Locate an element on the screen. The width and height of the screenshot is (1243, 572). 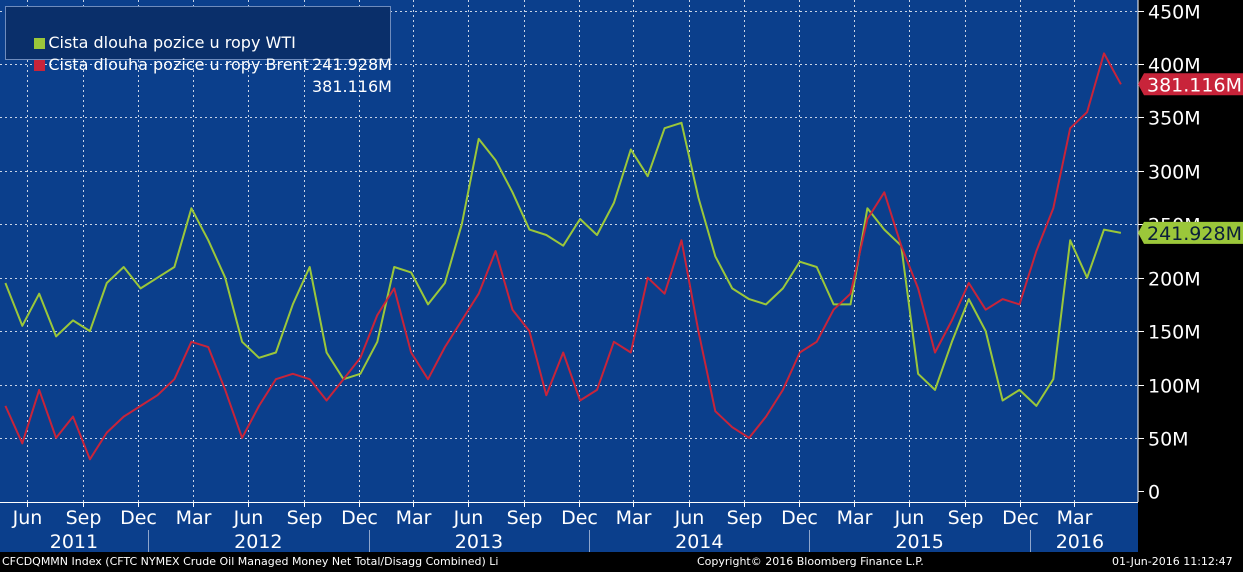
footer-copyright: Copyright© 2016 Bloomberg Finance L.P. is located at coordinates (810, 561).